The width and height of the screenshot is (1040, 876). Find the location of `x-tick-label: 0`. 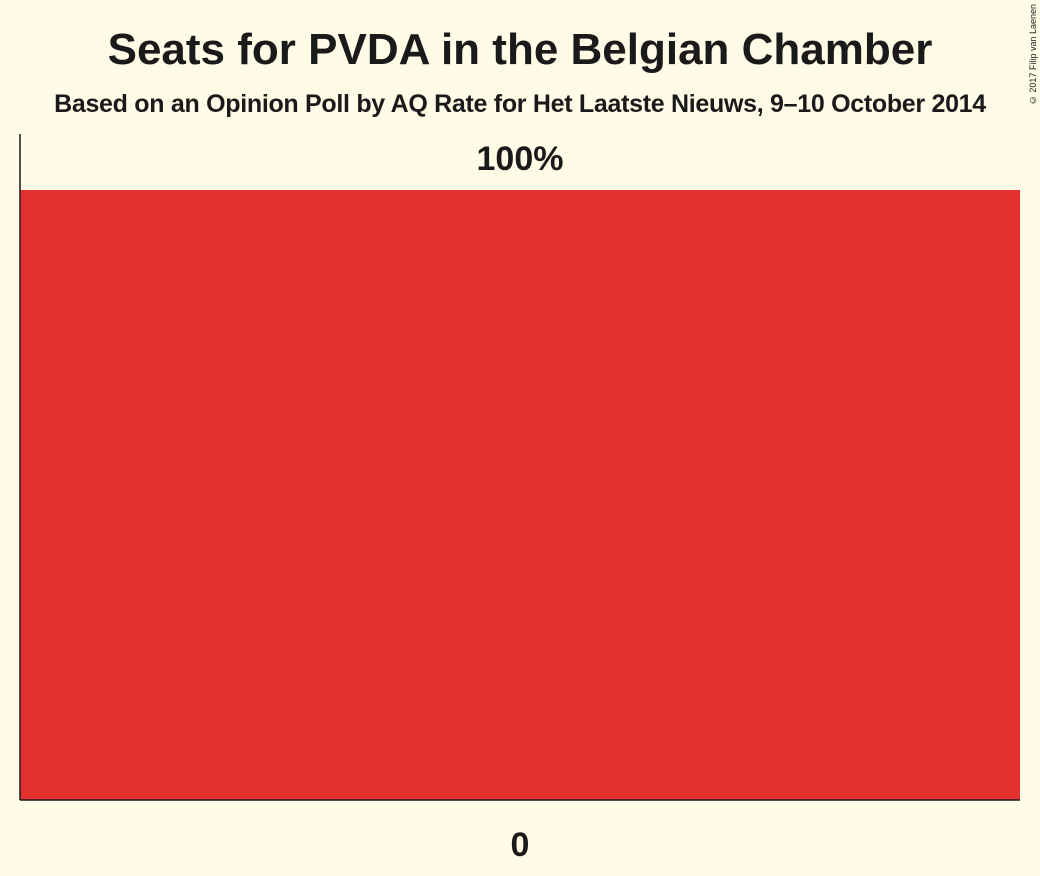

x-tick-label: 0 is located at coordinates (520, 845).